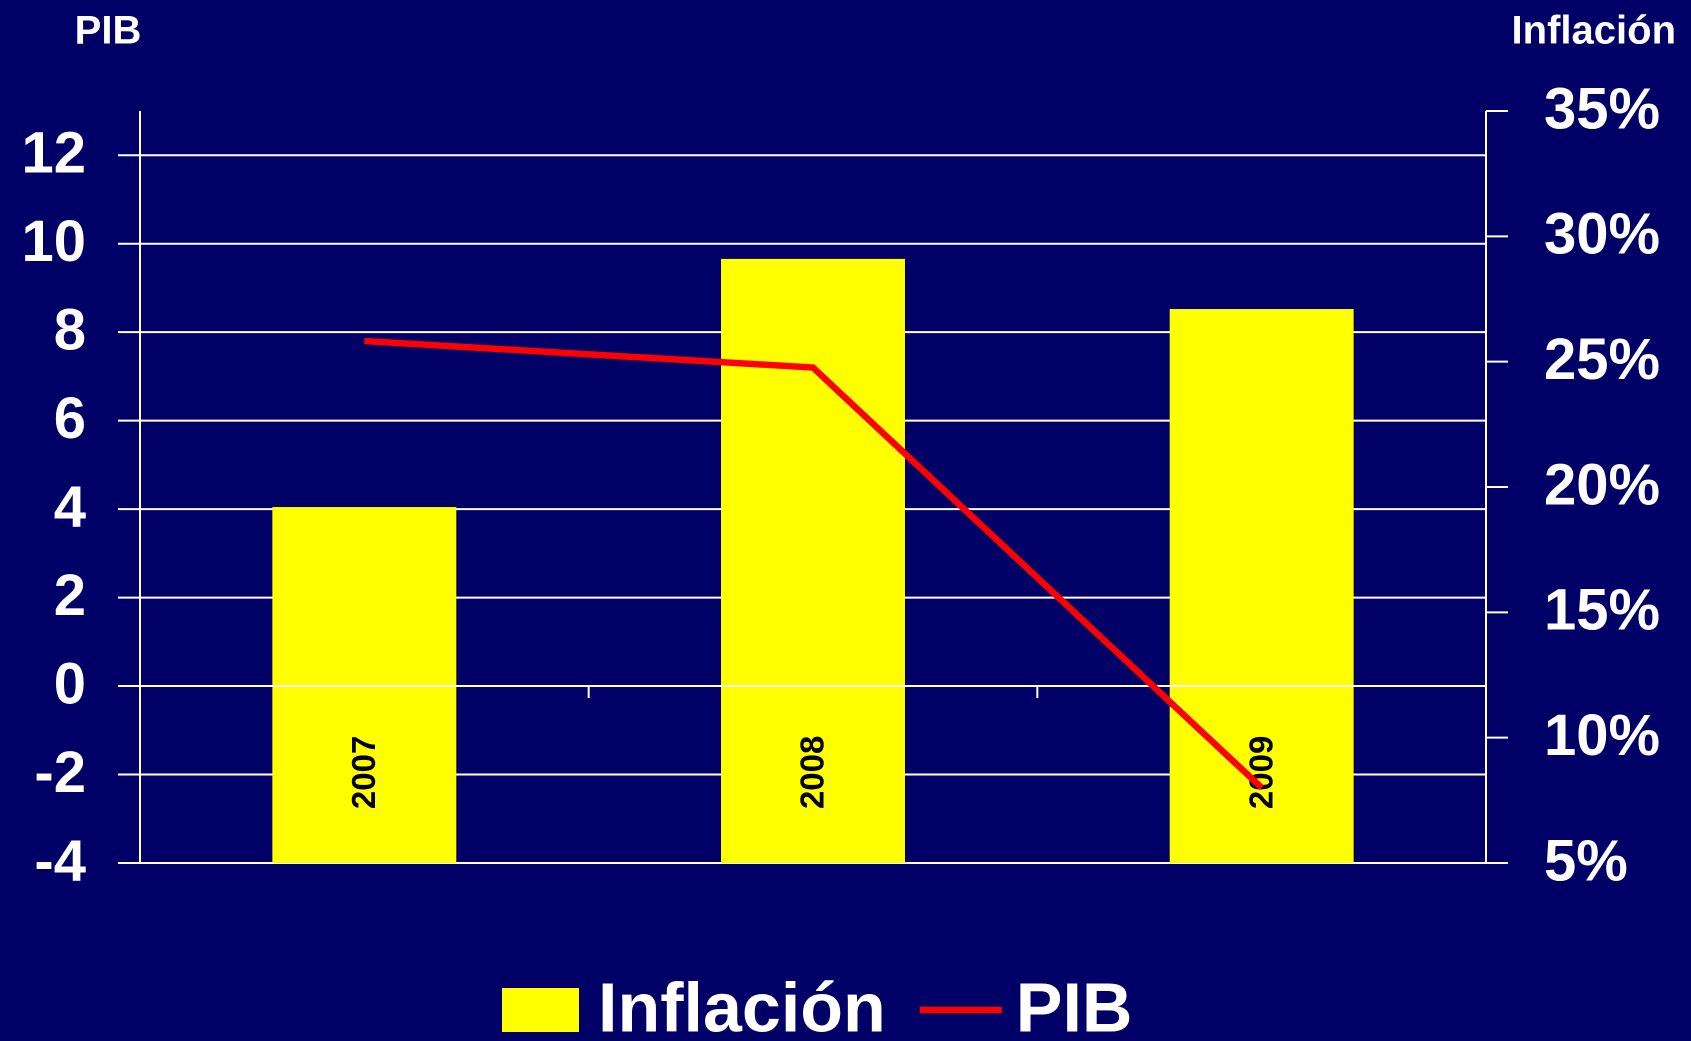 This screenshot has height=1041, width=1691. I want to click on y2-tick-label: 35%, so click(1602, 108).